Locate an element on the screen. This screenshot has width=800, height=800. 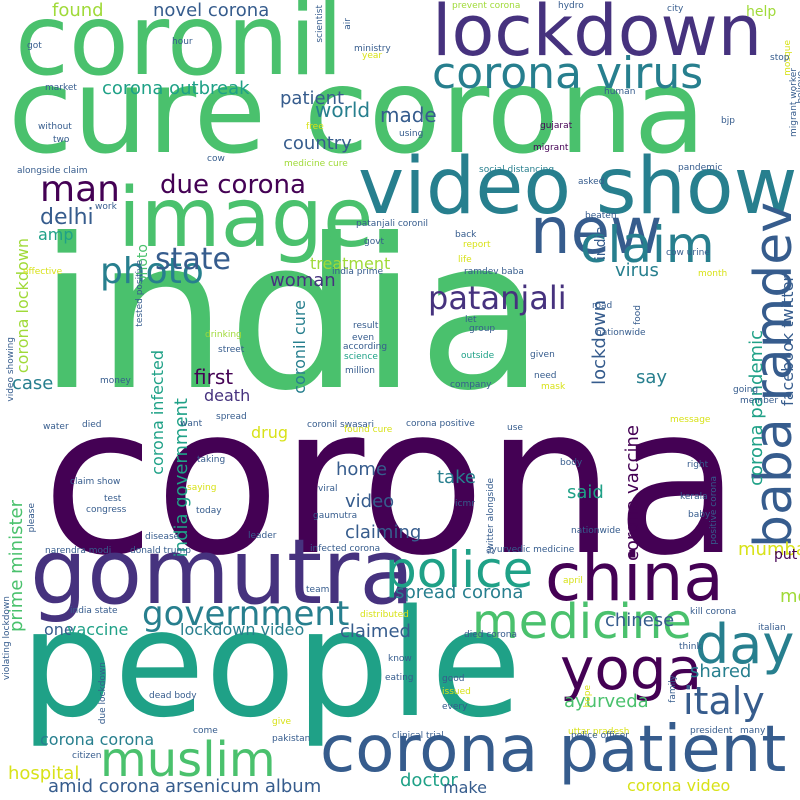
word: april is located at coordinates (573, 581).